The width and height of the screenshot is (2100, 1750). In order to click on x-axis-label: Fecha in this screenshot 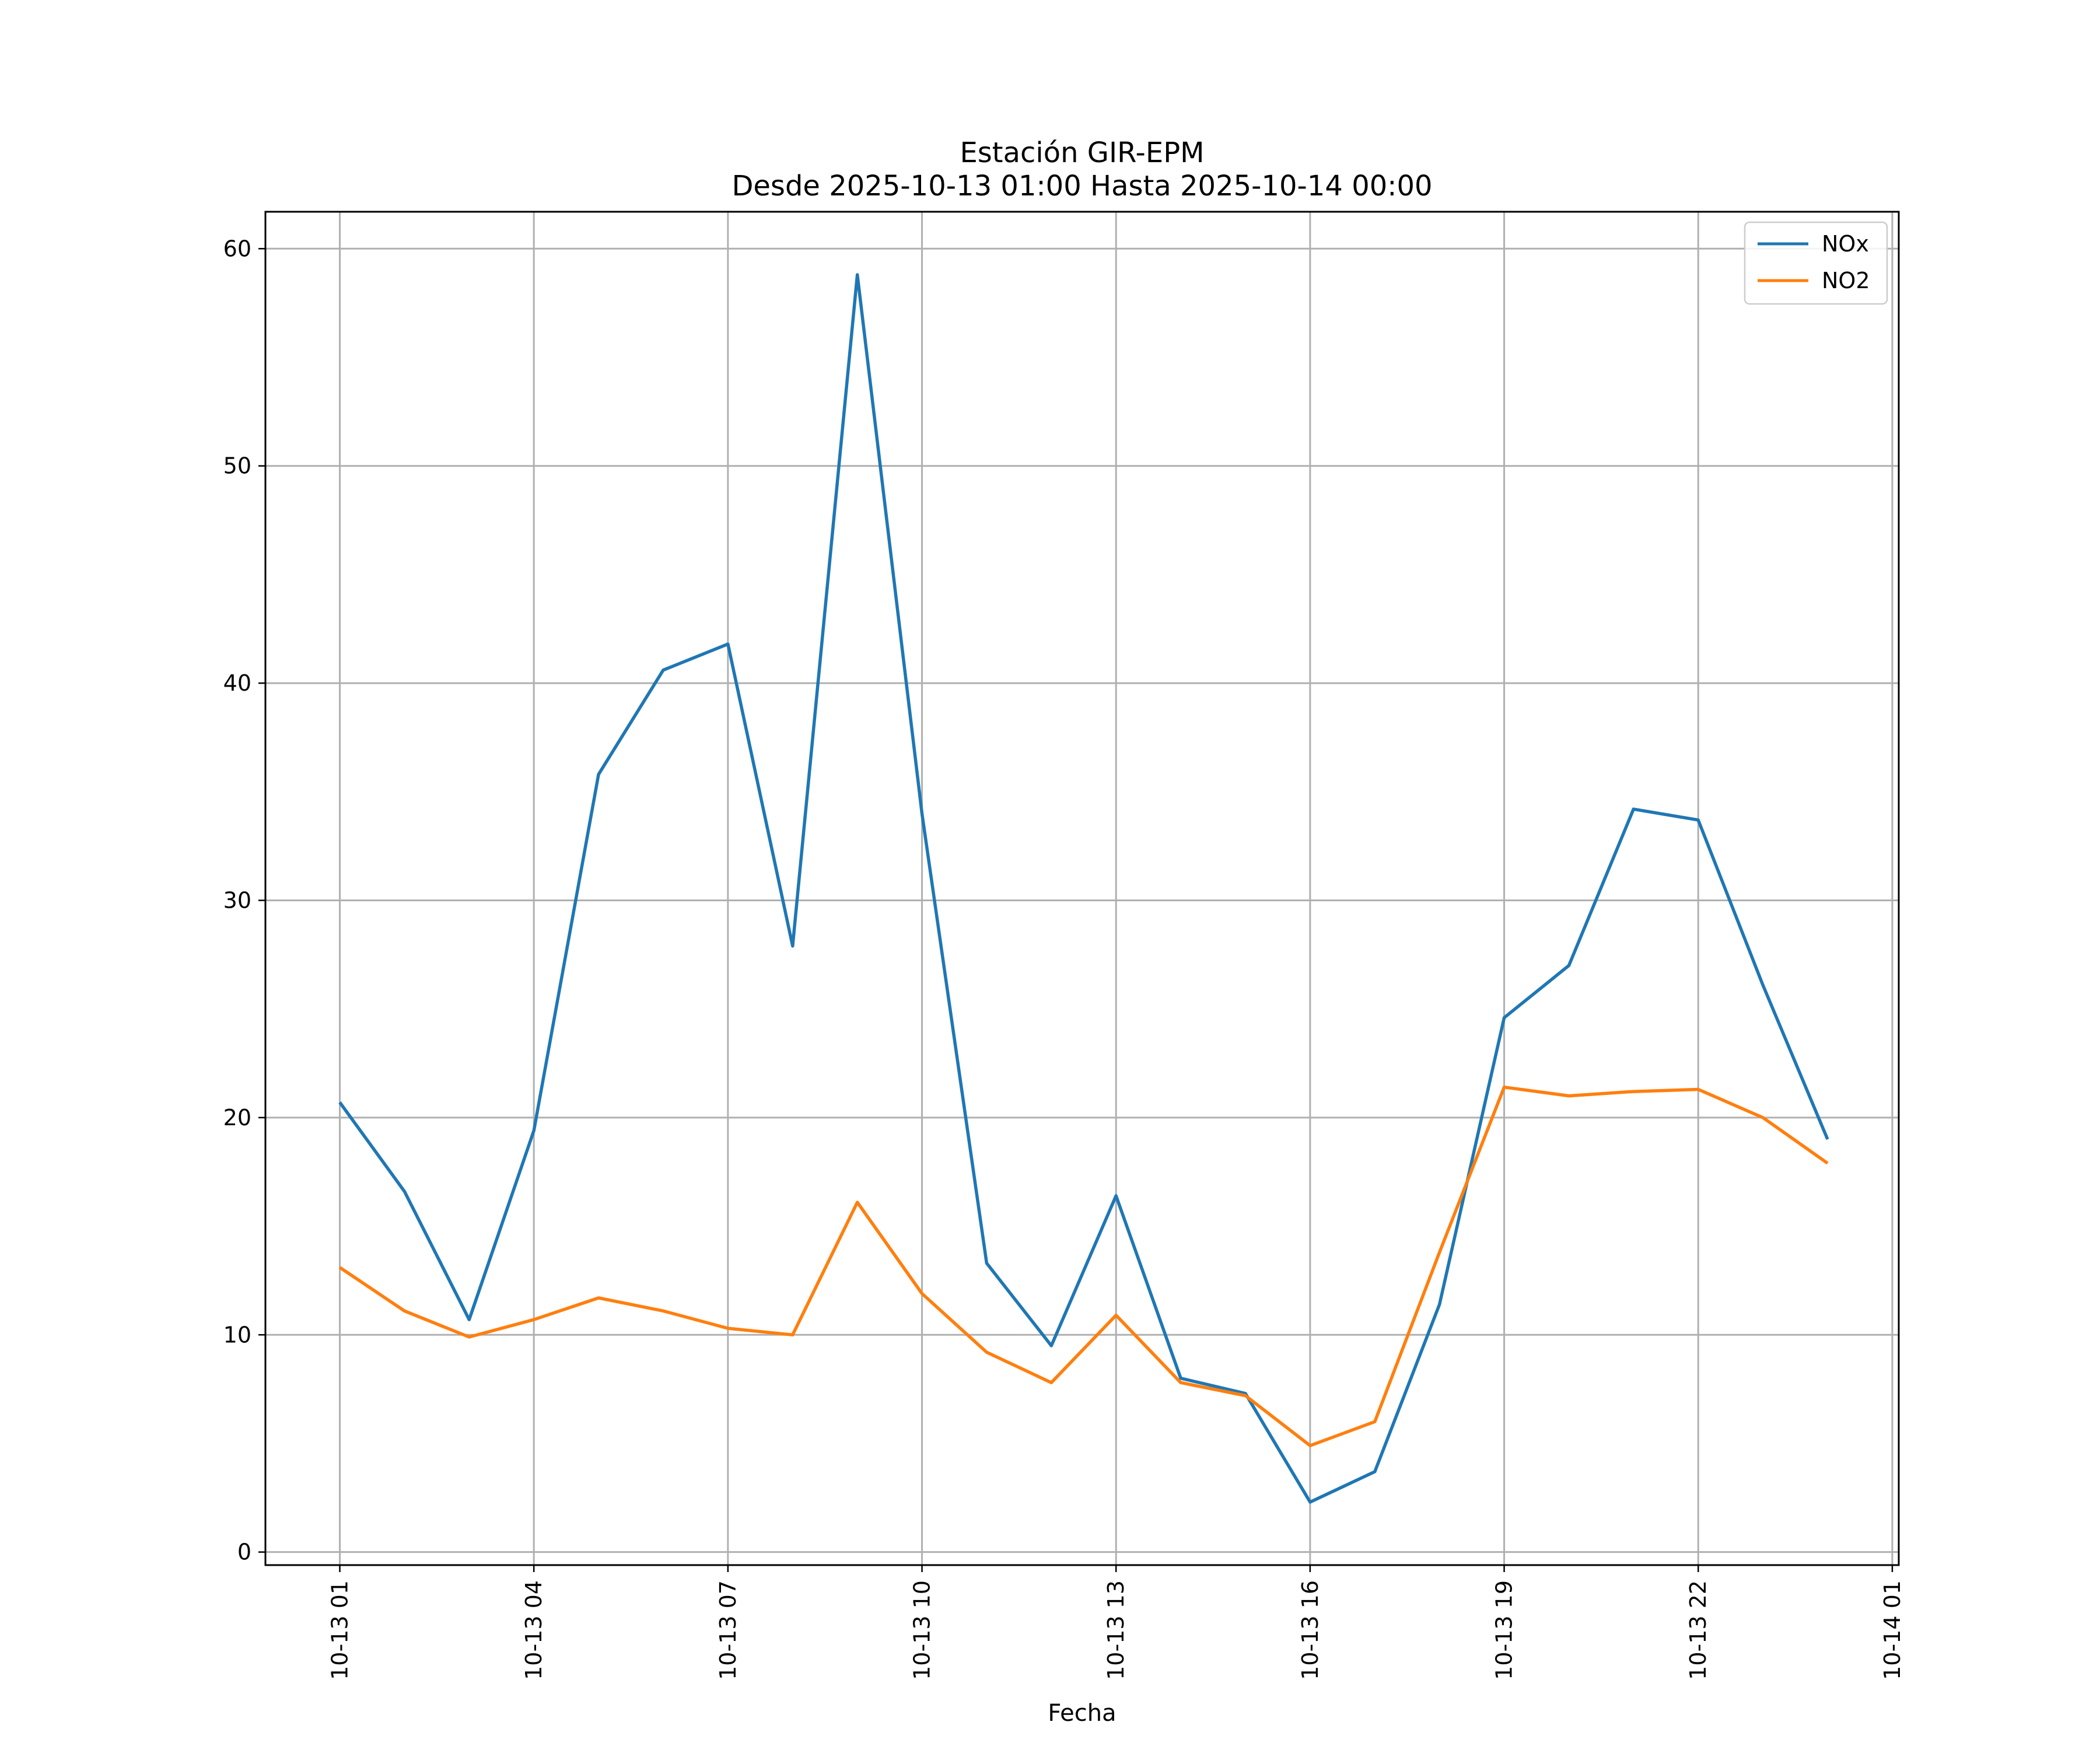, I will do `click(1082, 1713)`.